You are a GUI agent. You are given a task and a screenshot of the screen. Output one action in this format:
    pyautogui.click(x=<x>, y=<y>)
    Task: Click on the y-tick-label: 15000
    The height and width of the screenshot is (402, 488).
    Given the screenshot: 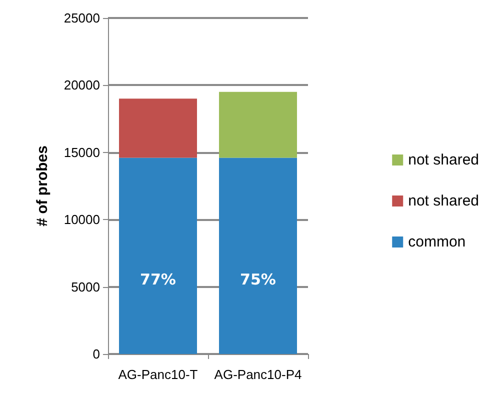 What is the action you would take?
    pyautogui.click(x=82, y=152)
    